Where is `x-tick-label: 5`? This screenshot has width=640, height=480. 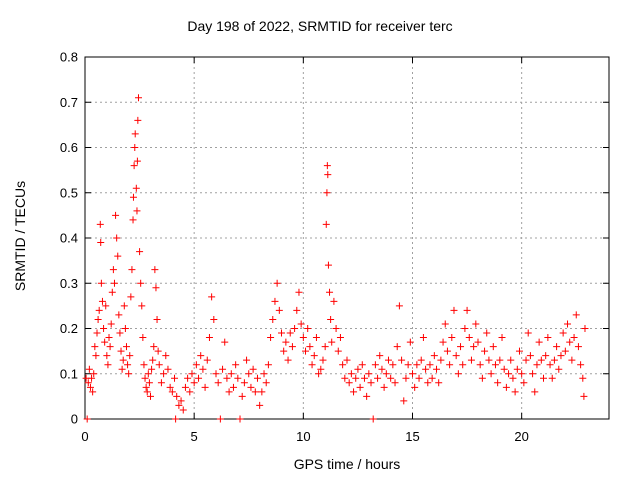
x-tick-label: 5 is located at coordinates (194, 436).